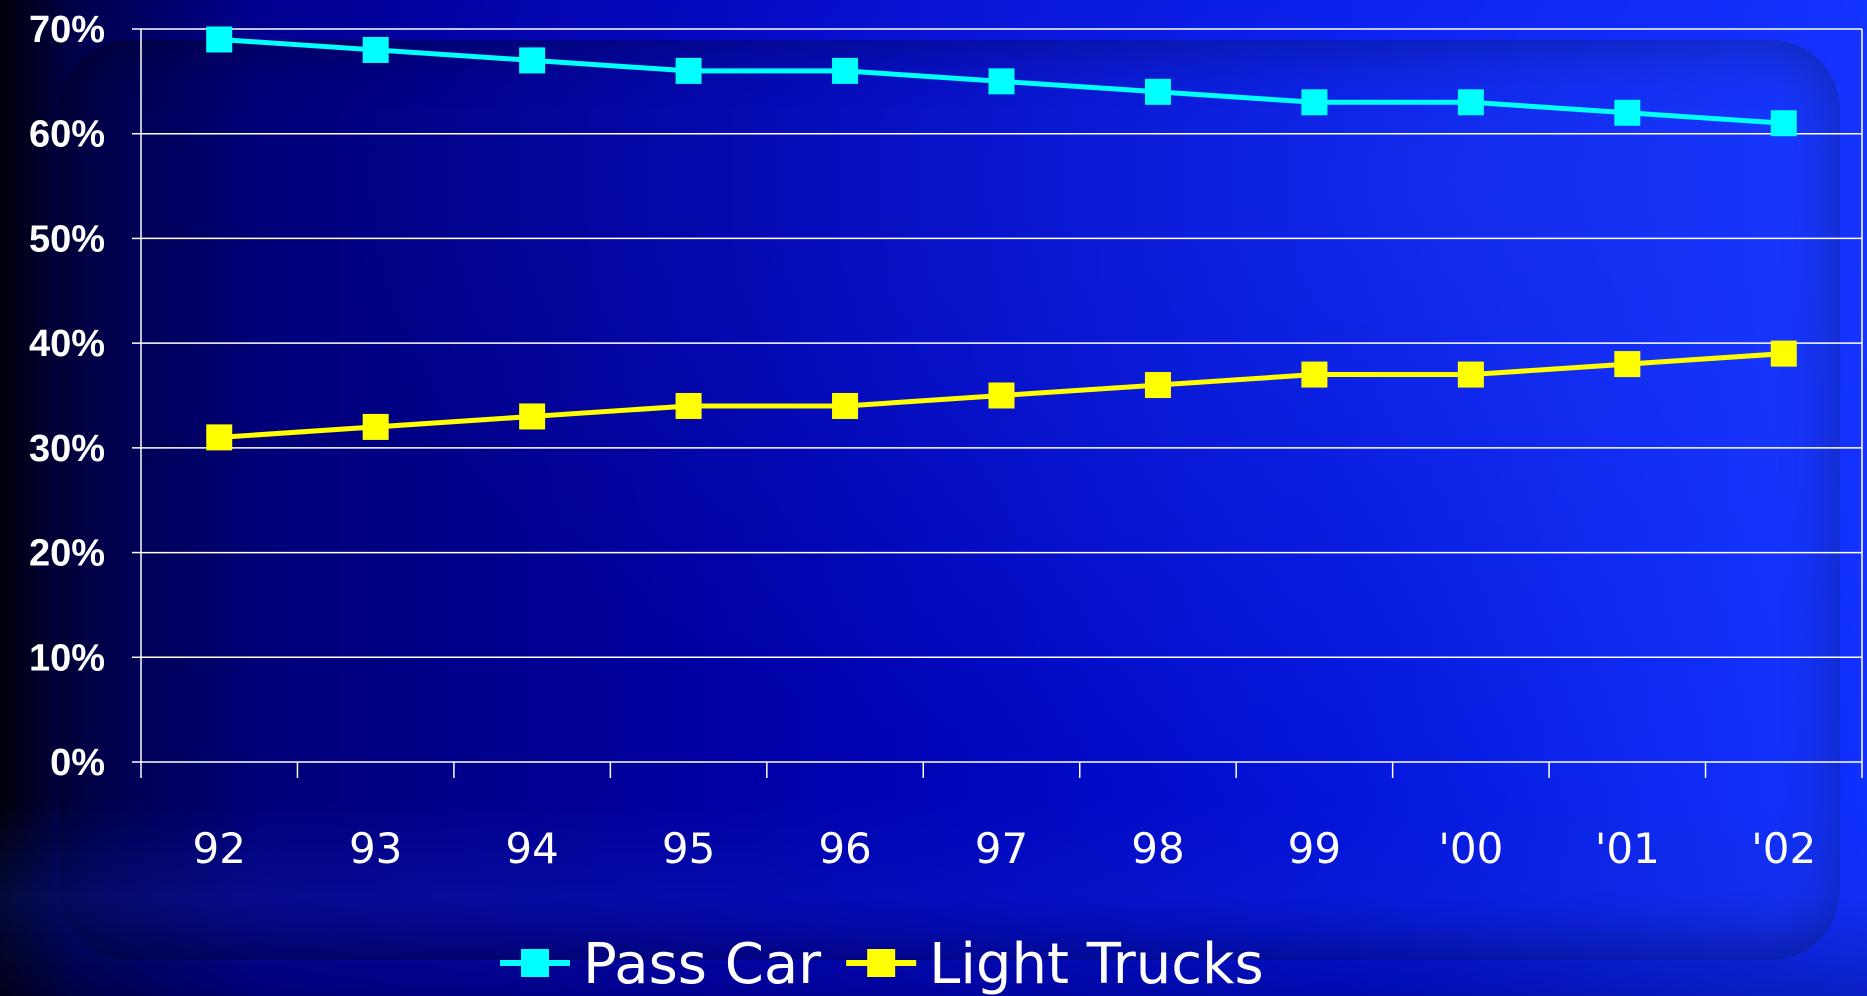 The width and height of the screenshot is (1867, 996). Describe the element at coordinates (1001, 848) in the screenshot. I see `x-tick-label: 97` at that location.